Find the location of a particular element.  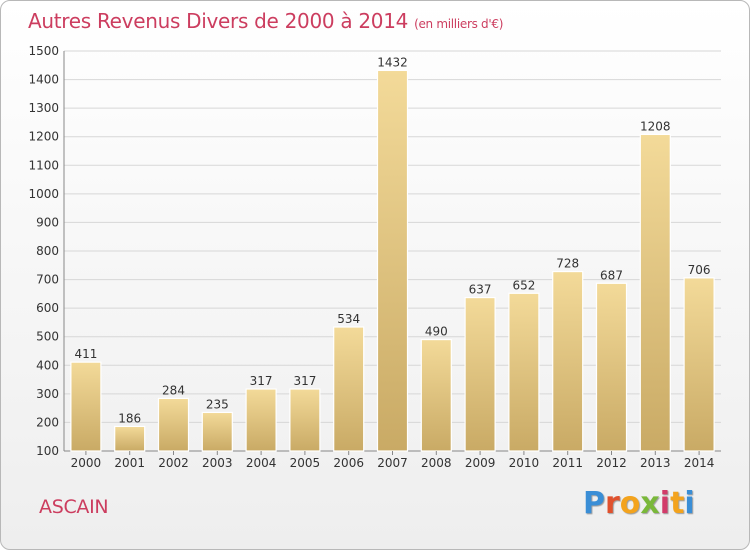

y-tick-label: 1000 is located at coordinates (43, 194).